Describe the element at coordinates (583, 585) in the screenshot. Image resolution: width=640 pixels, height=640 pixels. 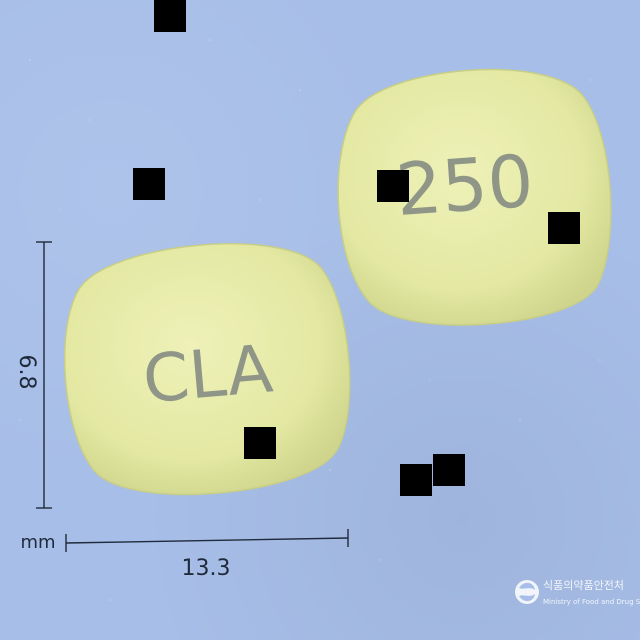
I see `watermark-korean: 식품의약품안전처` at that location.